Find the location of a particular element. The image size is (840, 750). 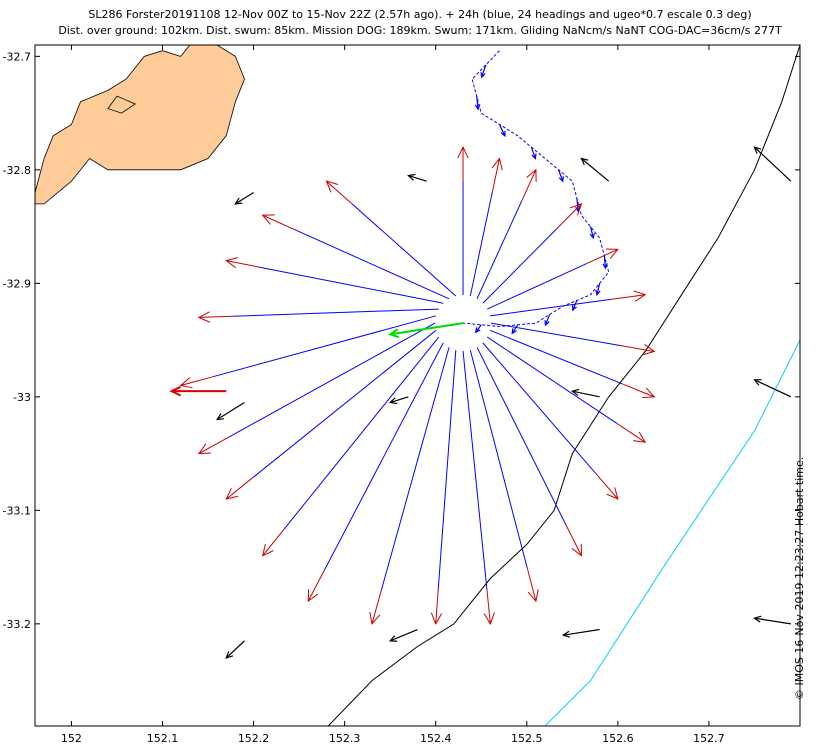

y-tick-label: -33.2 is located at coordinates (17, 624).